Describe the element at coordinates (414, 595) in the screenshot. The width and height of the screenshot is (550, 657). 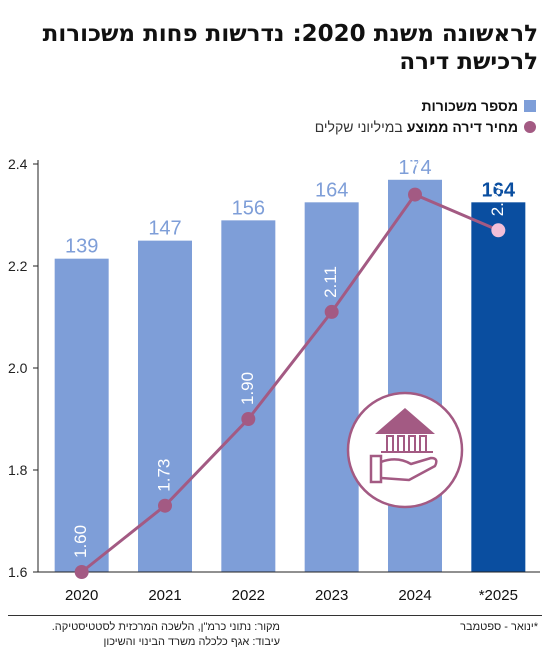
I see `x-tick-label: 2024` at that location.